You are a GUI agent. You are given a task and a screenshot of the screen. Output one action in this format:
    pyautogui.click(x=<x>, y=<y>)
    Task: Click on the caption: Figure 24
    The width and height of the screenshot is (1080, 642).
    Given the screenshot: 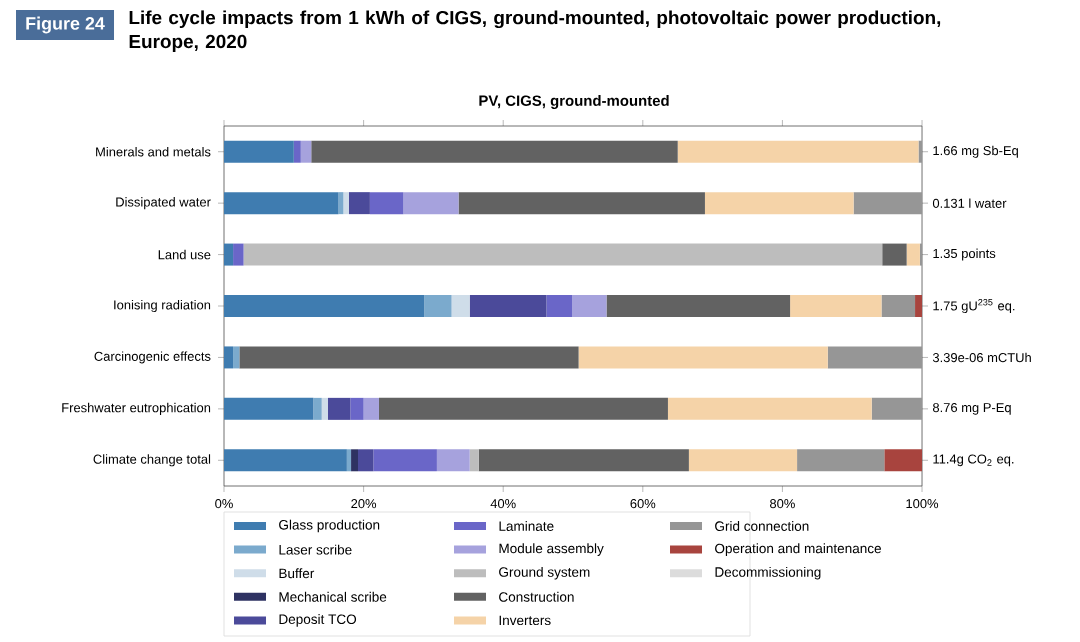 What is the action you would take?
    pyautogui.click(x=65, y=25)
    